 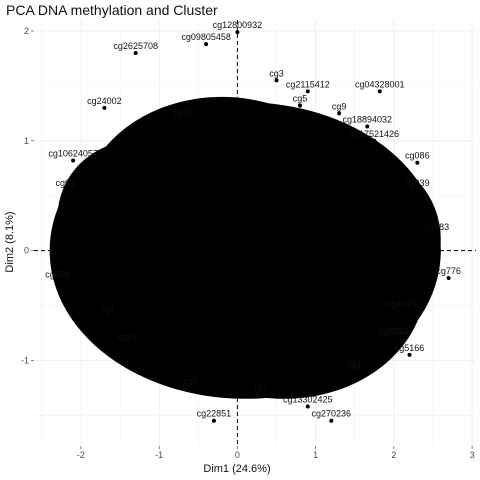 What do you see at coordinates (190, 381) in the screenshot?
I see `data-point-label: cg0` at bounding box center [190, 381].